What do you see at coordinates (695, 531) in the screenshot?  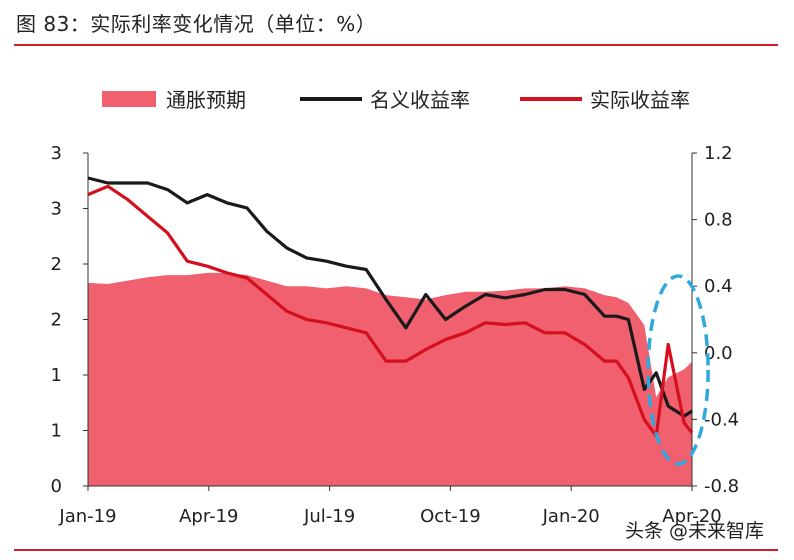 I see `watermark: 头条 @未来智库` at bounding box center [695, 531].